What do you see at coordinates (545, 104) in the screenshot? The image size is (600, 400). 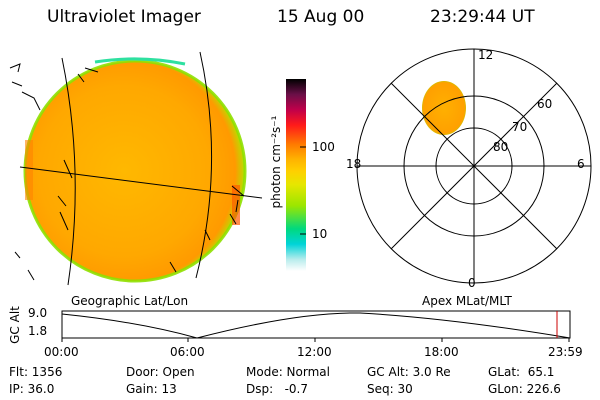 I see `lat-label-60: 60` at bounding box center [545, 104].